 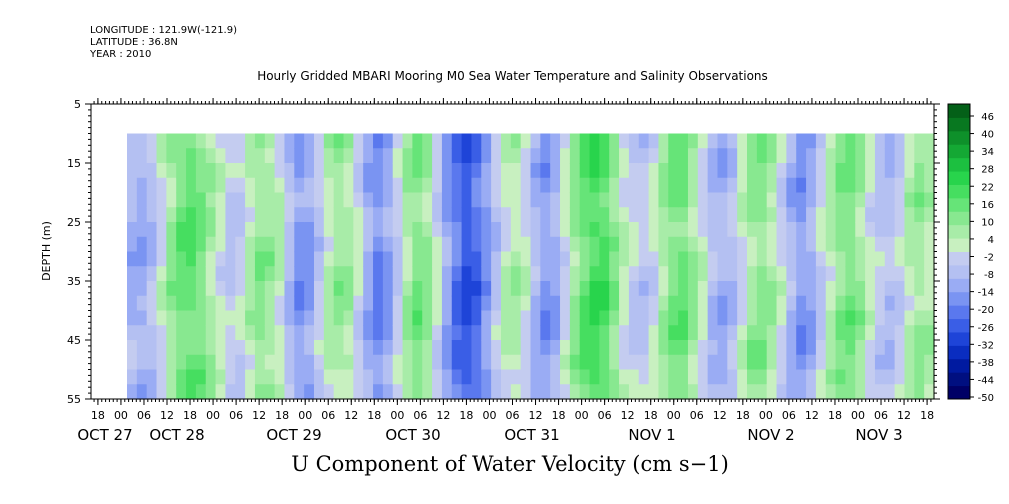 I want to click on colorbar-label: -2, so click(x=989, y=258).